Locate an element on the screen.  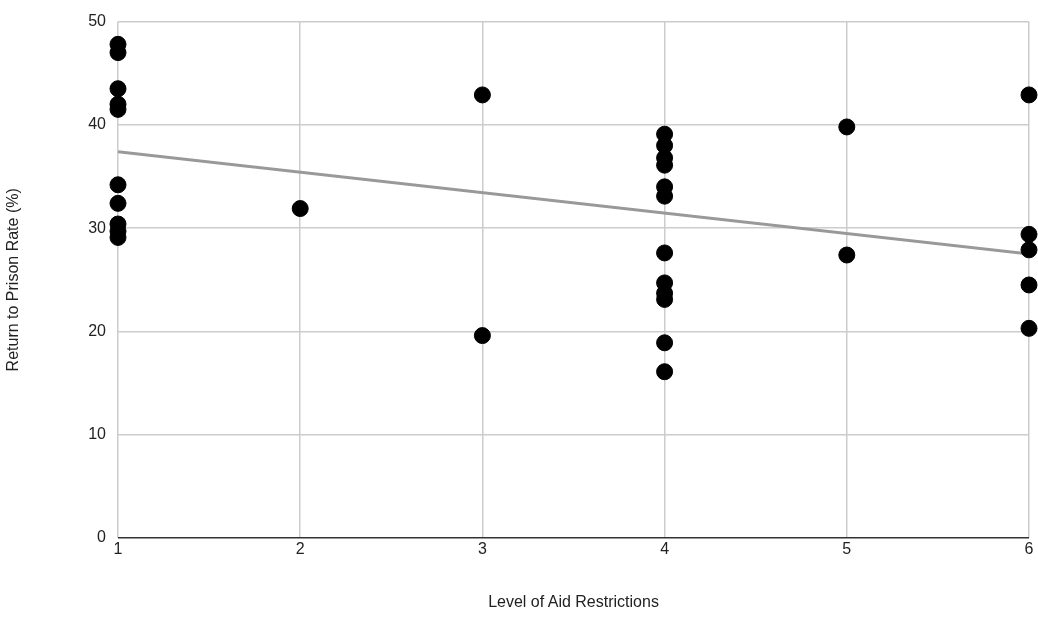
x-tick-label: 4 is located at coordinates (665, 549).